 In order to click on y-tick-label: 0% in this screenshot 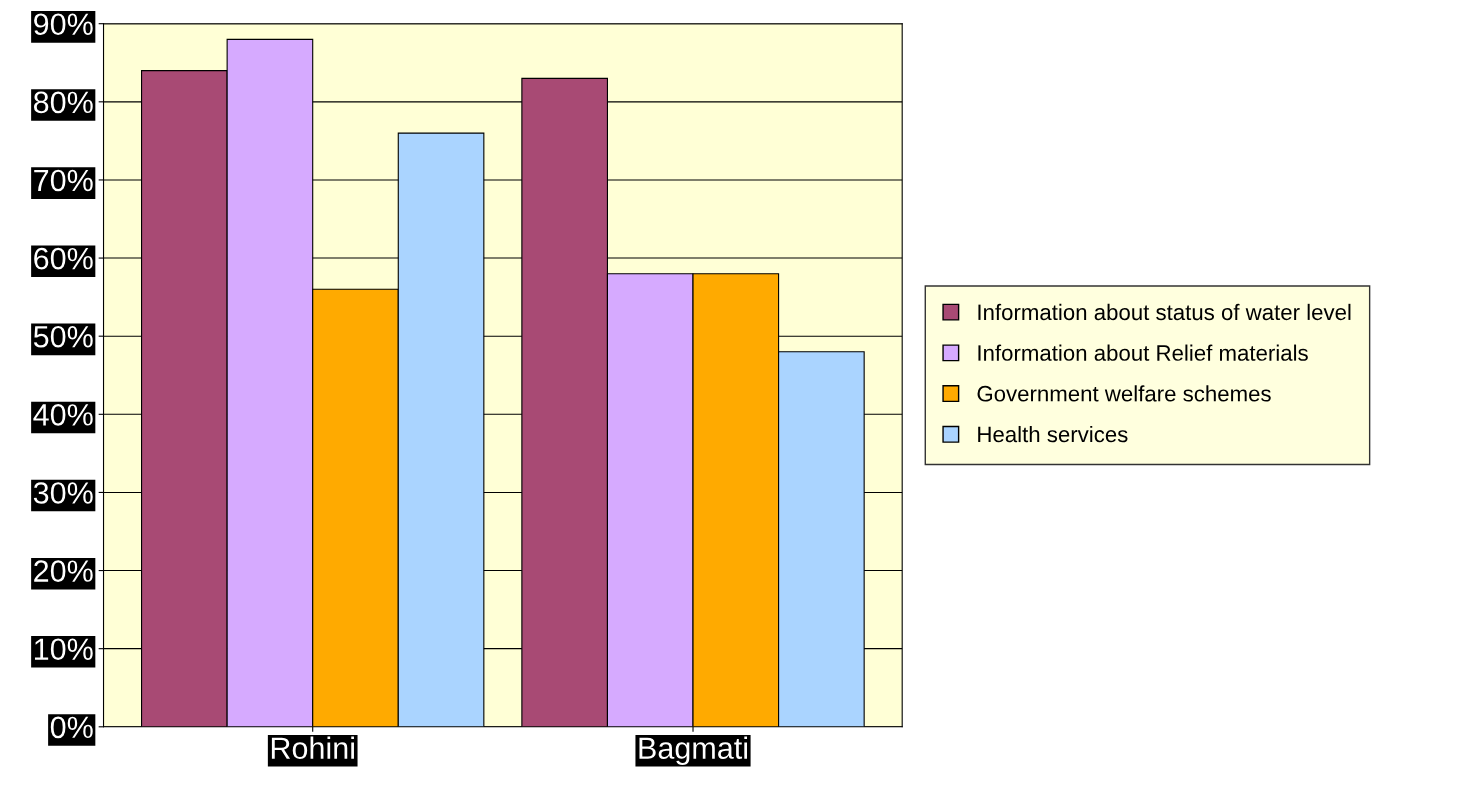, I will do `click(71, 727)`.